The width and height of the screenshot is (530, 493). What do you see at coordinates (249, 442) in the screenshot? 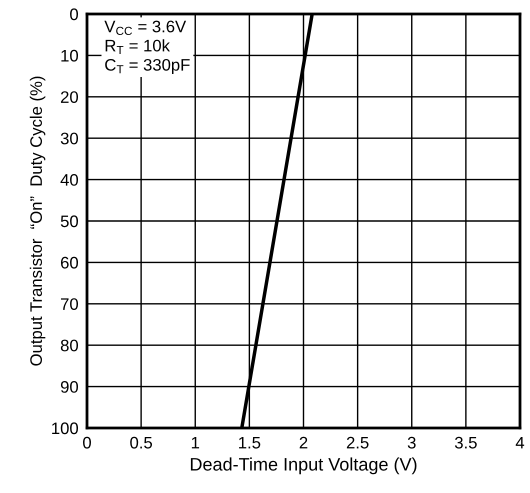
I see `x-tick-label: 1.5` at bounding box center [249, 442].